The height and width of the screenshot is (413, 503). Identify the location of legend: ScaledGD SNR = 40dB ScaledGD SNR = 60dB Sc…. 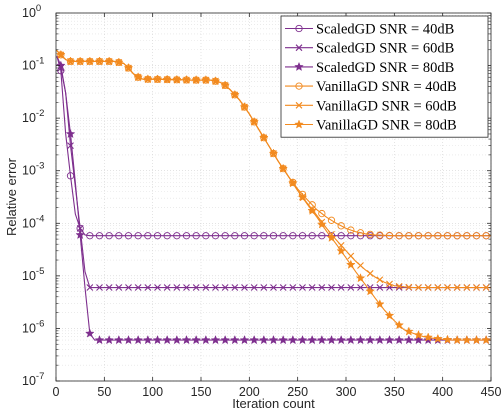
(384, 76).